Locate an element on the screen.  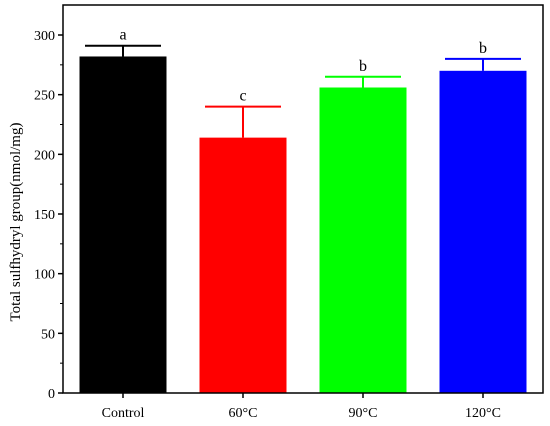
significance-label-1: a is located at coordinates (122, 35).